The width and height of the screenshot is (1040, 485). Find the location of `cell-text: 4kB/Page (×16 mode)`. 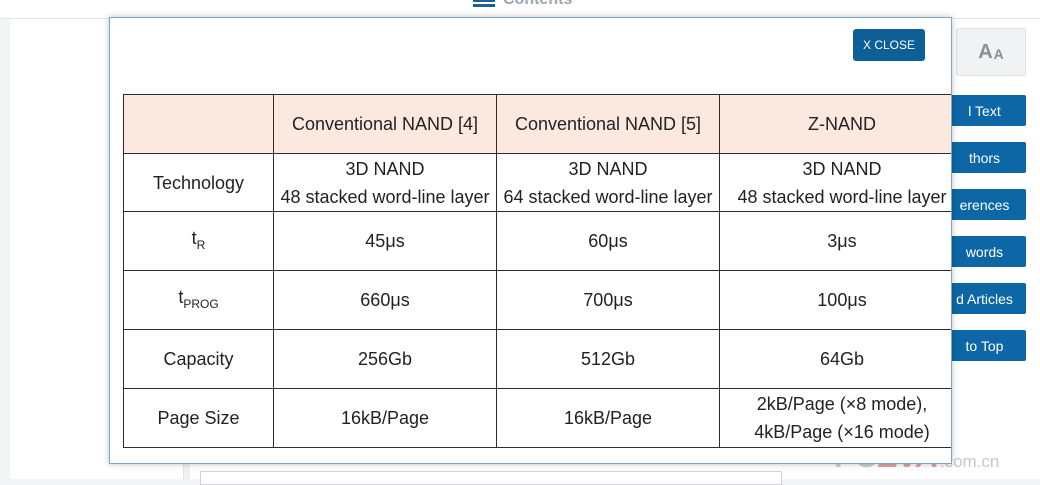

cell-text: 4kB/Page (×16 mode) is located at coordinates (842, 432).